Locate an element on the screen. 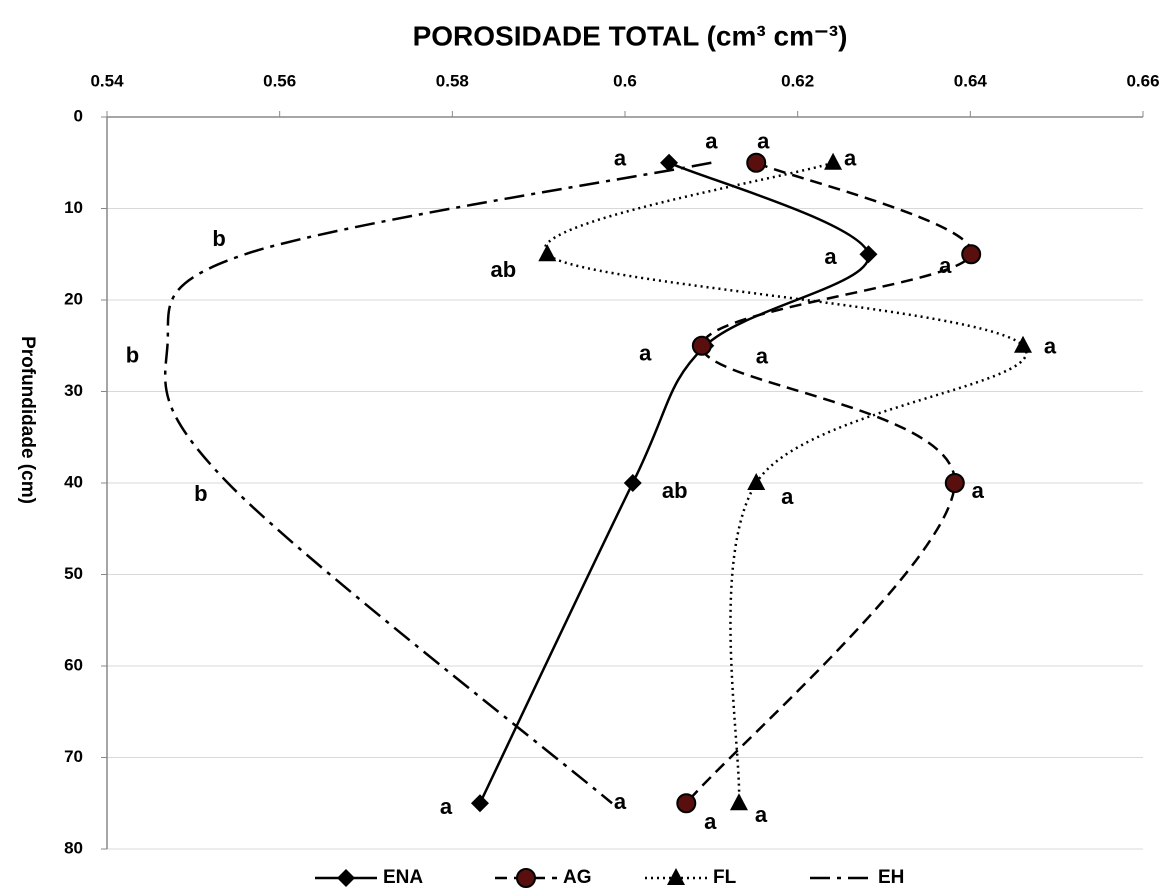  y-tick-label: 0 is located at coordinates (78, 115).